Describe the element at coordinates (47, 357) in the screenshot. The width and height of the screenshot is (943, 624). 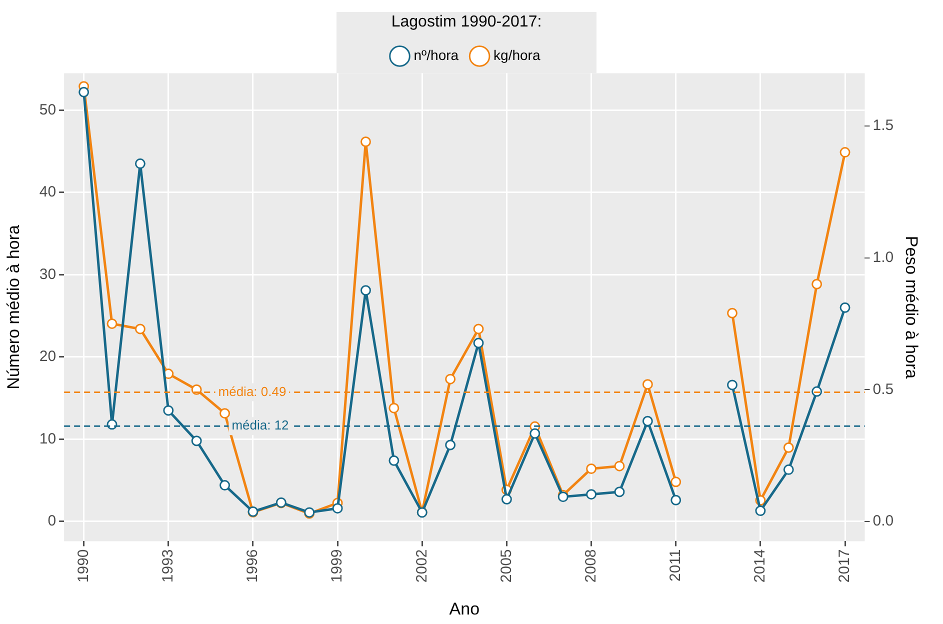
I see `y-tick-label: 20` at that location.